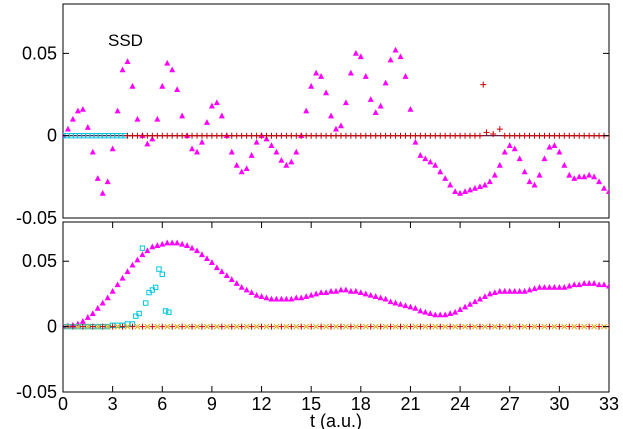 This screenshot has height=429, width=623. Describe the element at coordinates (336, 420) in the screenshot. I see `x-axis-label: t (a.u.)` at that location.